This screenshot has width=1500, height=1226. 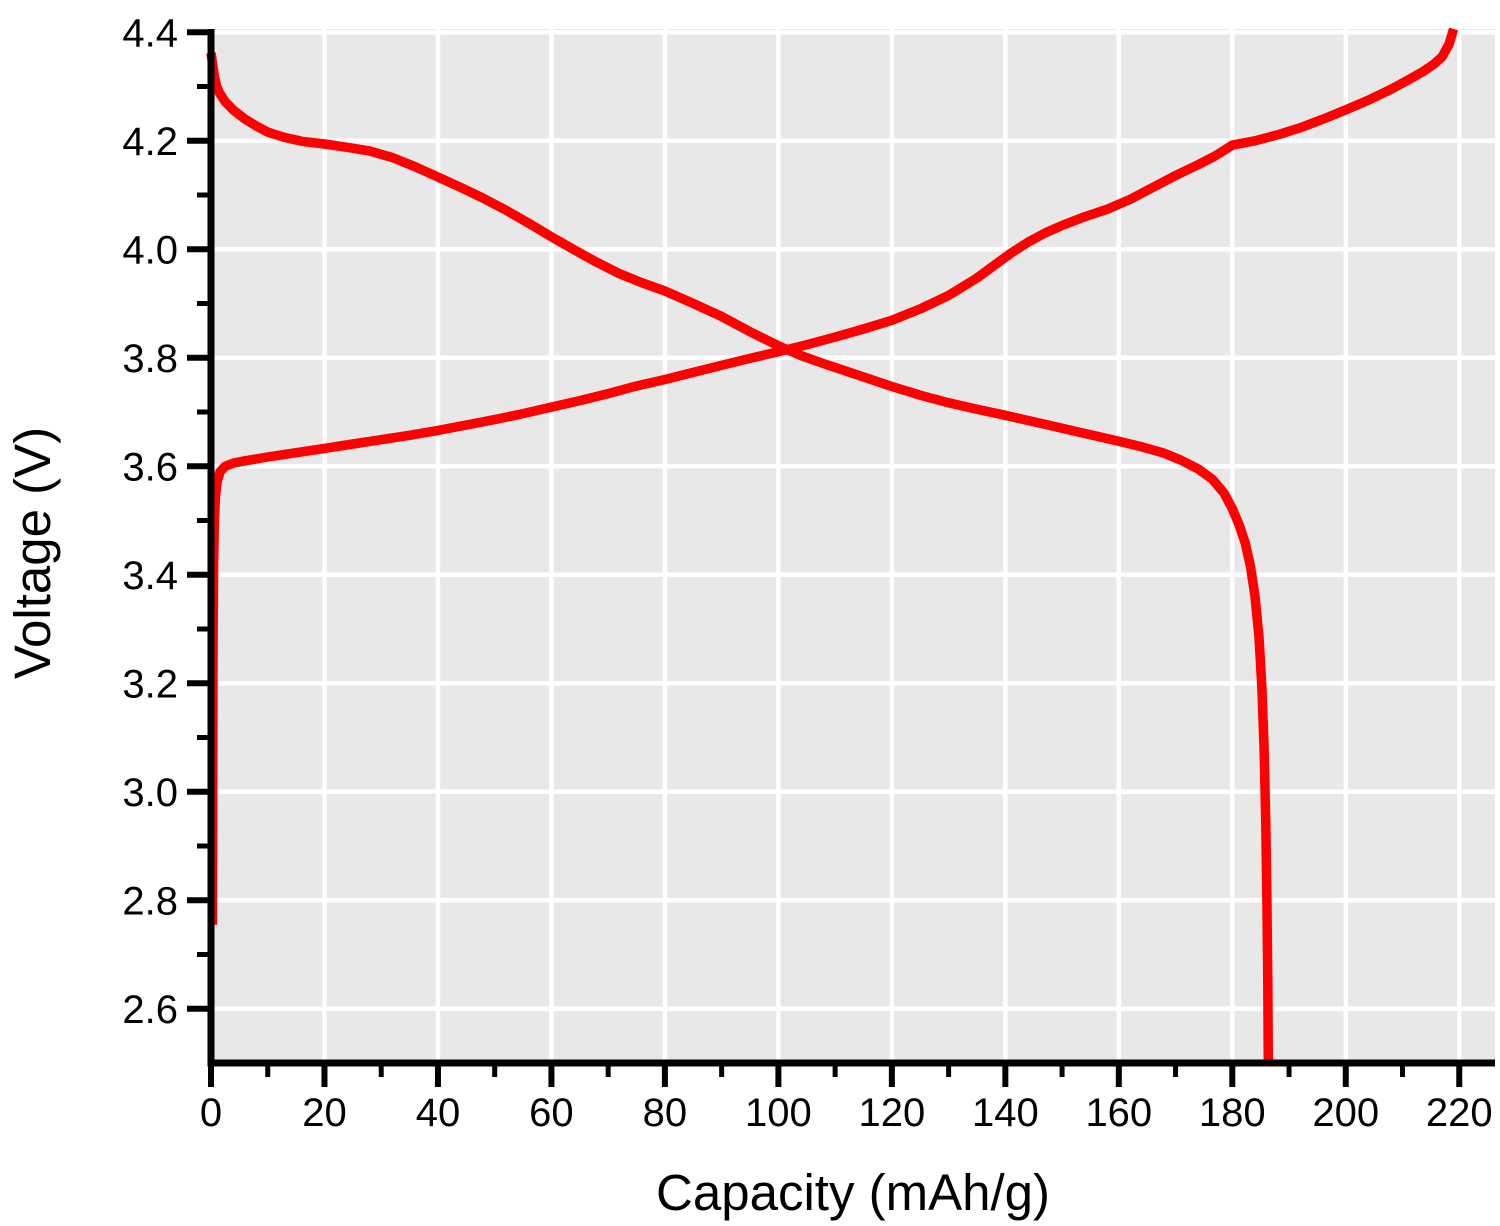 I want to click on x-tick-label: 160, so click(x=1118, y=1113).